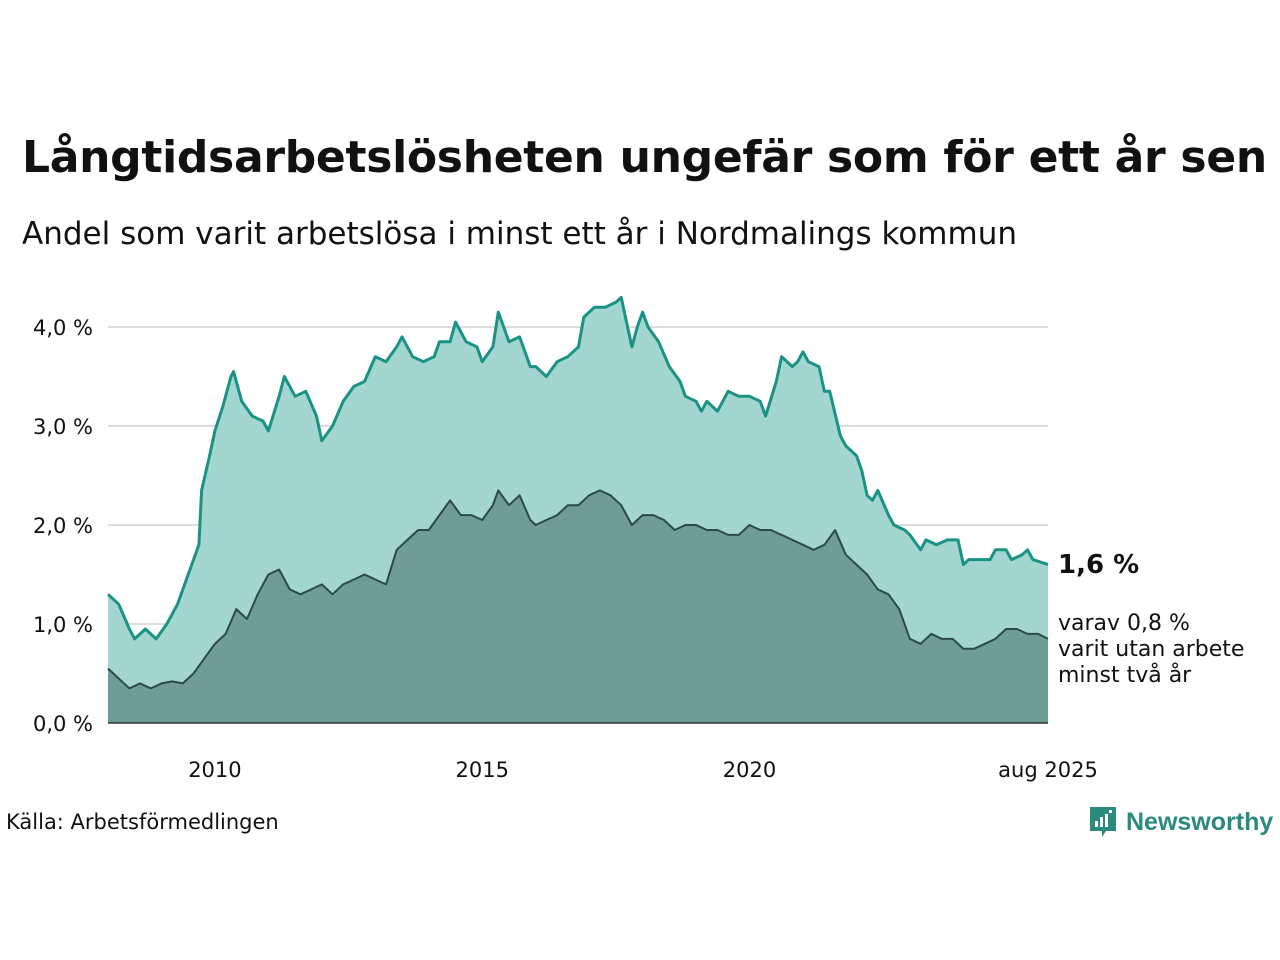 This screenshot has height=960, width=1280. Describe the element at coordinates (142, 822) in the screenshot. I see `source-note: Källa: Arbetsförmedlingen` at that location.